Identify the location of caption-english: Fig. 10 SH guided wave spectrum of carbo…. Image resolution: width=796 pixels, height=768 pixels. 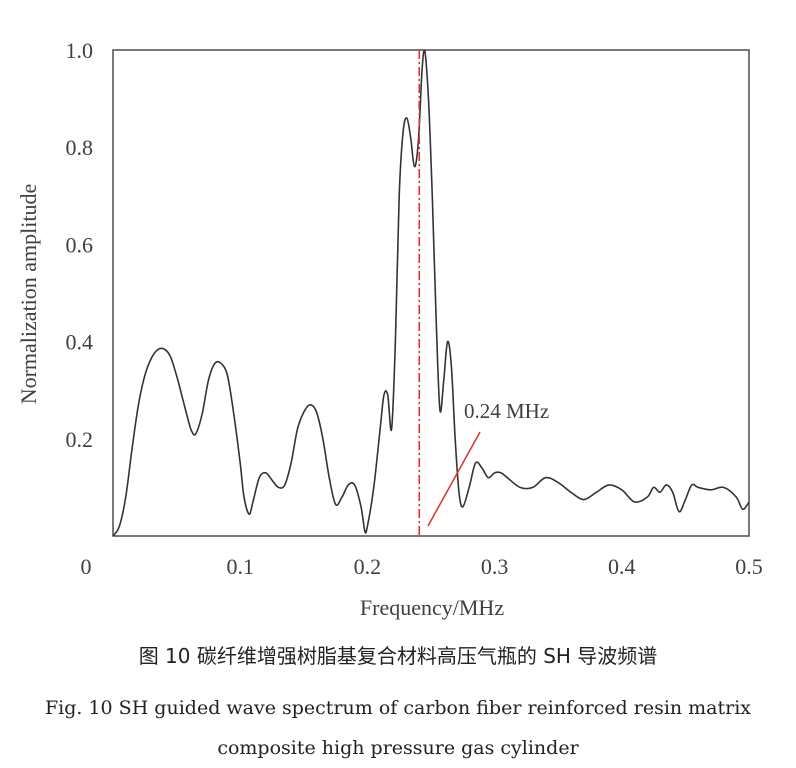
(398, 728).